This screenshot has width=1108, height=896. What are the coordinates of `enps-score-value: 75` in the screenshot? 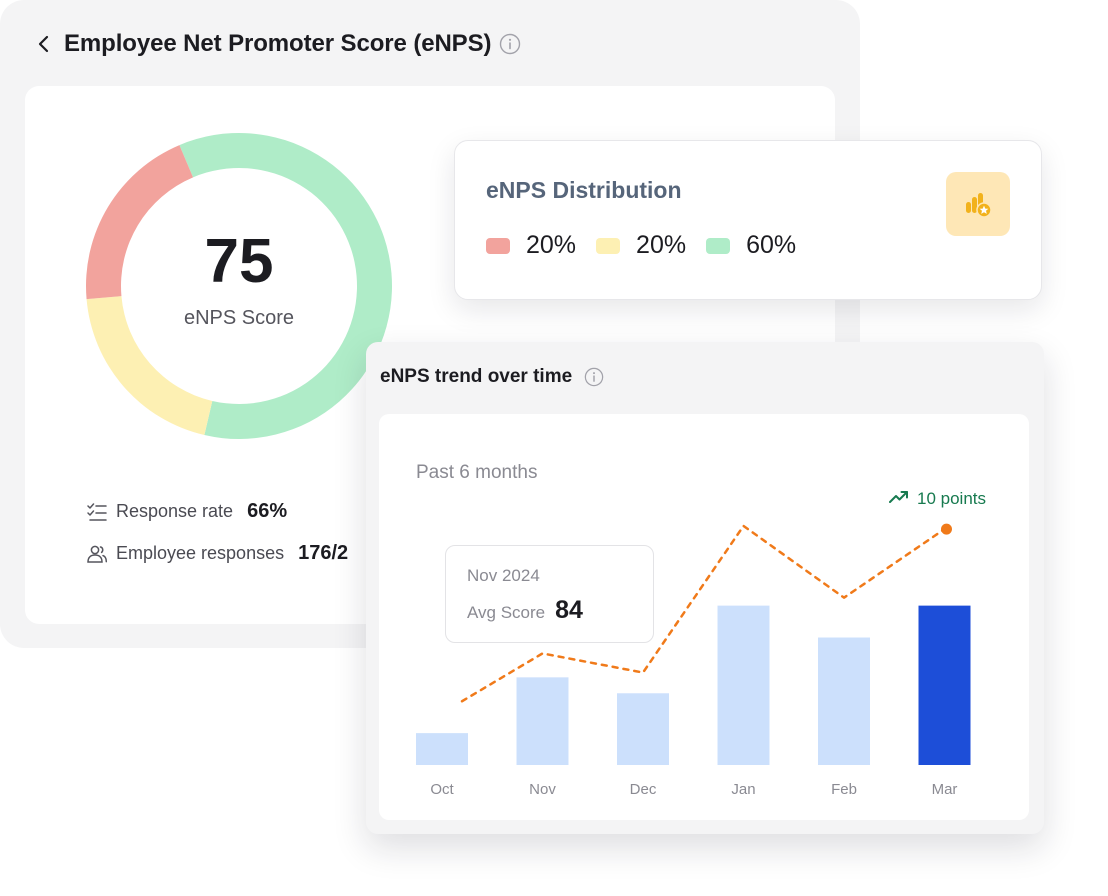 It's located at (239, 261).